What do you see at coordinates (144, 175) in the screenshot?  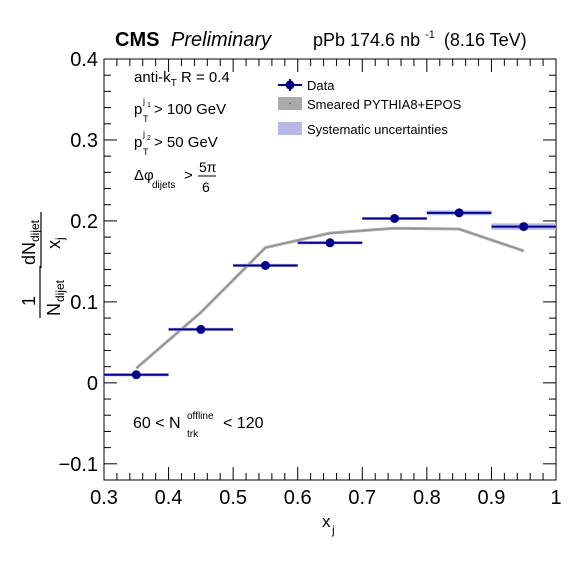 I see `svg-text: Δφ` at bounding box center [144, 175].